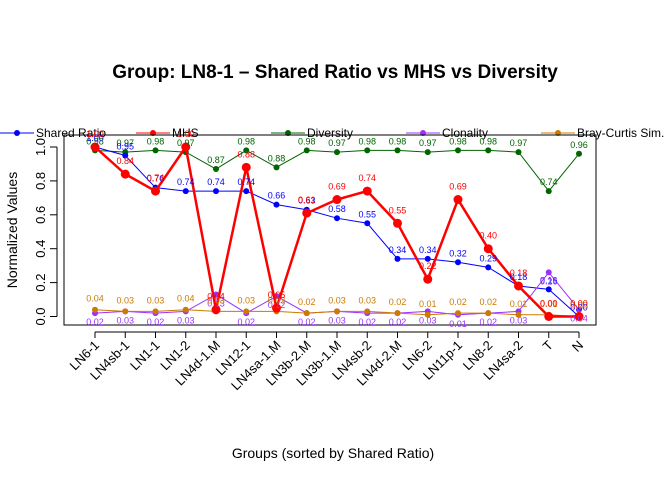 The image size is (672, 480). What do you see at coordinates (216, 182) in the screenshot?
I see `data-label-shared-ratio: 0.74` at bounding box center [216, 182].